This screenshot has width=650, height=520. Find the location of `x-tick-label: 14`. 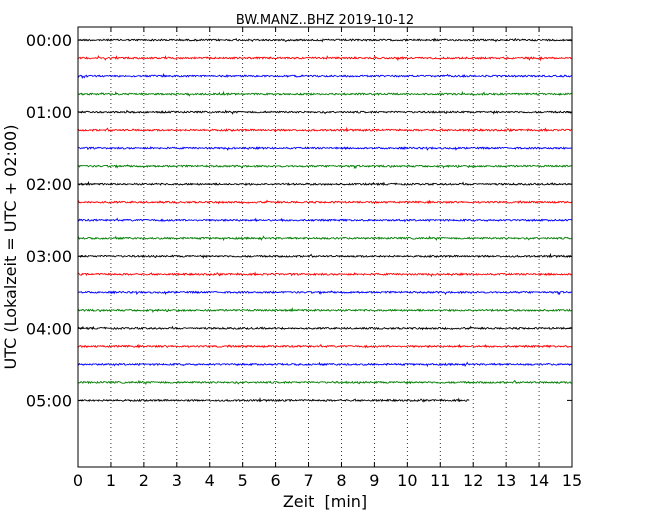

x-tick-label: 14 is located at coordinates (539, 480).